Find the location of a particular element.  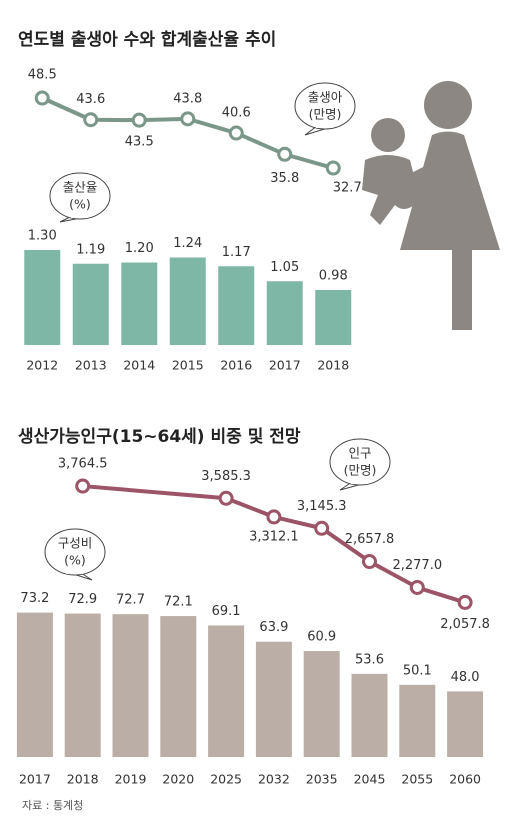

data-label: 2,657.8 is located at coordinates (370, 539).